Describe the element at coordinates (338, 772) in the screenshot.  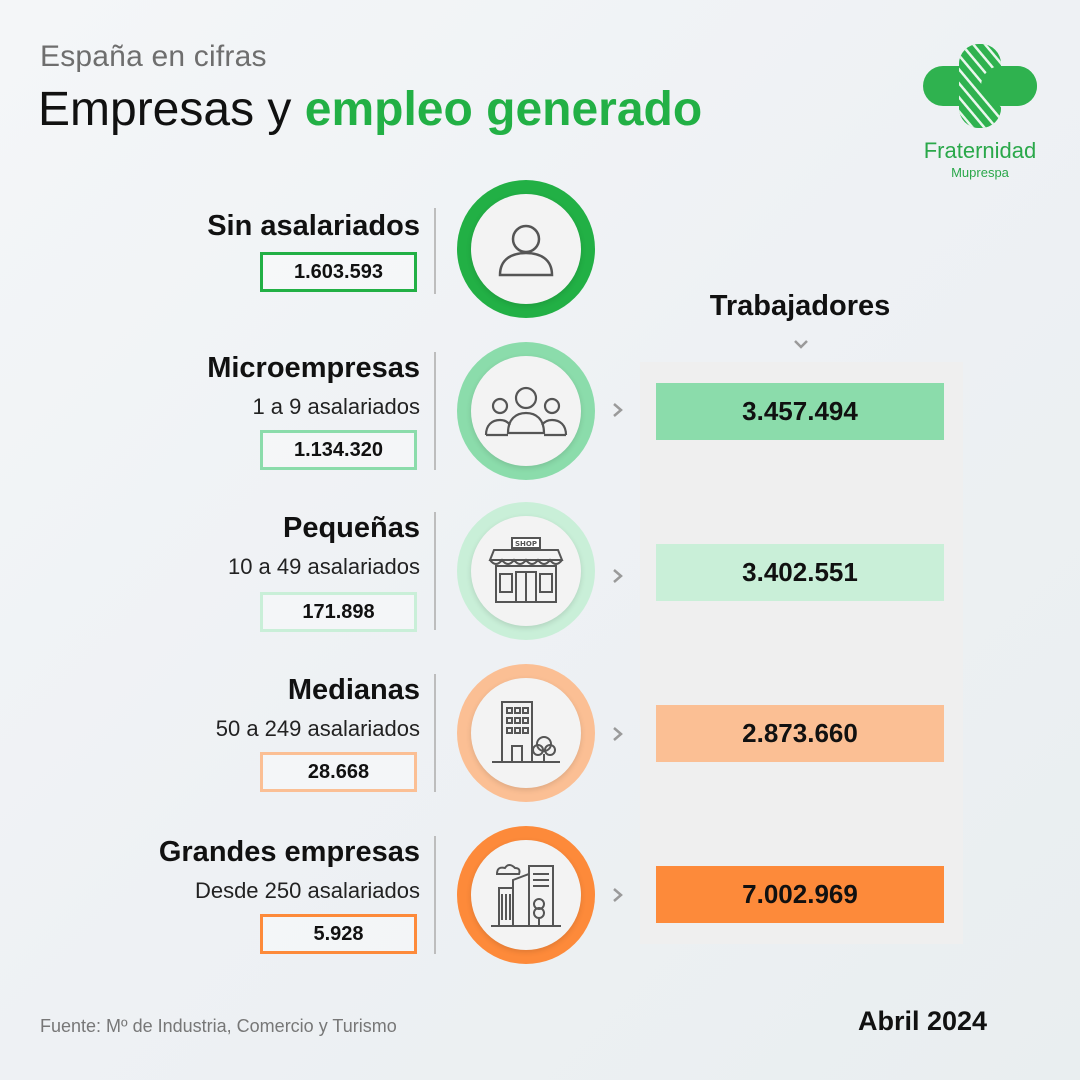
I see `category-count: 28.668` at that location.